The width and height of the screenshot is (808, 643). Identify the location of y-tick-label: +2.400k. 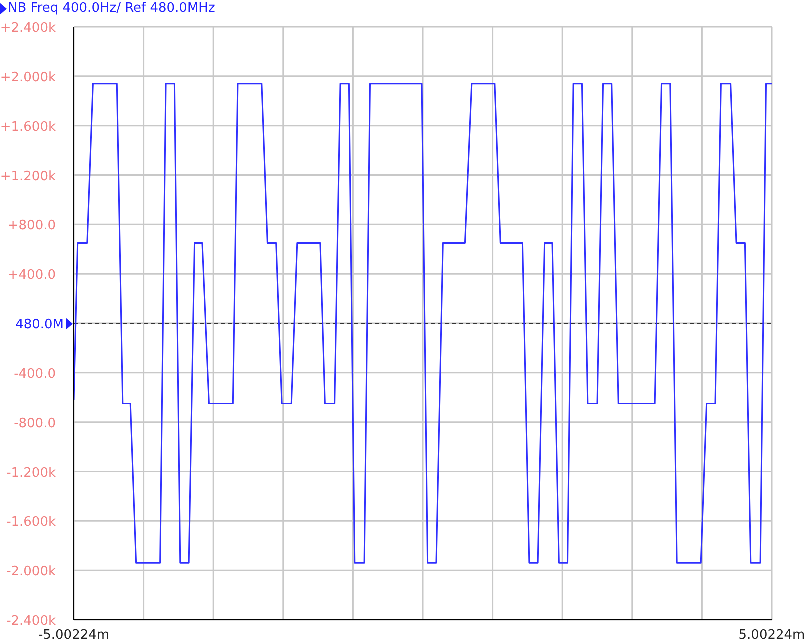
(28, 28).